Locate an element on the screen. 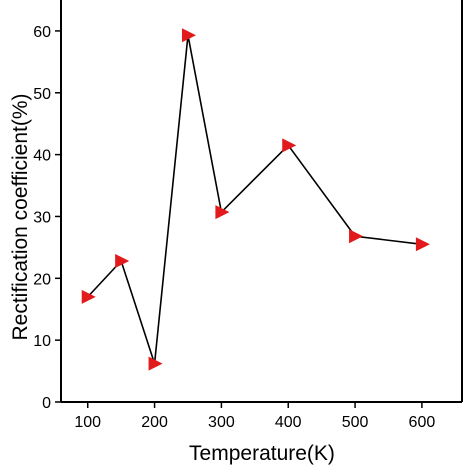 This screenshot has height=474, width=474. x-tick-label: 200 is located at coordinates (154, 422).